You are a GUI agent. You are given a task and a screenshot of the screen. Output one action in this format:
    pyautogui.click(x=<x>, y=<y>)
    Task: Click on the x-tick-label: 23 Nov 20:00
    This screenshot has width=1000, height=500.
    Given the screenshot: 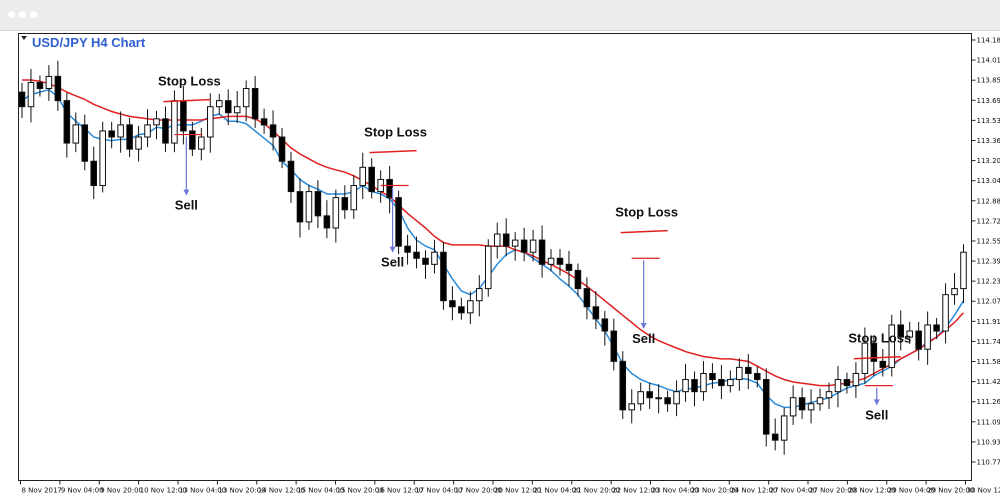 What is the action you would take?
    pyautogui.click(x=714, y=491)
    